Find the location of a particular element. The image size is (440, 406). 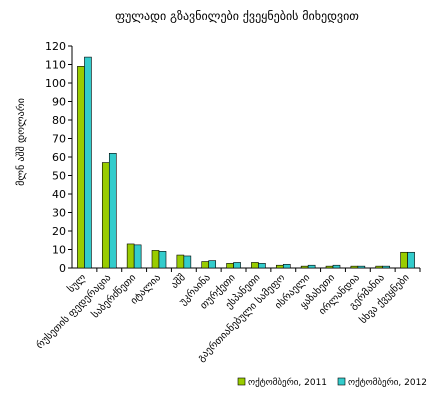

y-tick-label: 20 is located at coordinates (59, 231).